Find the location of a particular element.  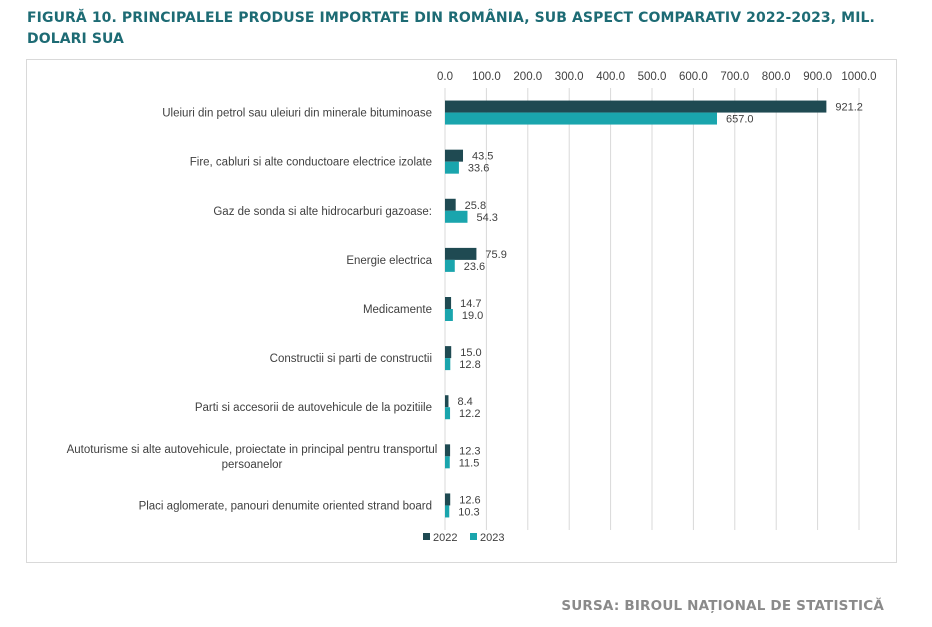

data-label-2023: 657.0 is located at coordinates (740, 120).